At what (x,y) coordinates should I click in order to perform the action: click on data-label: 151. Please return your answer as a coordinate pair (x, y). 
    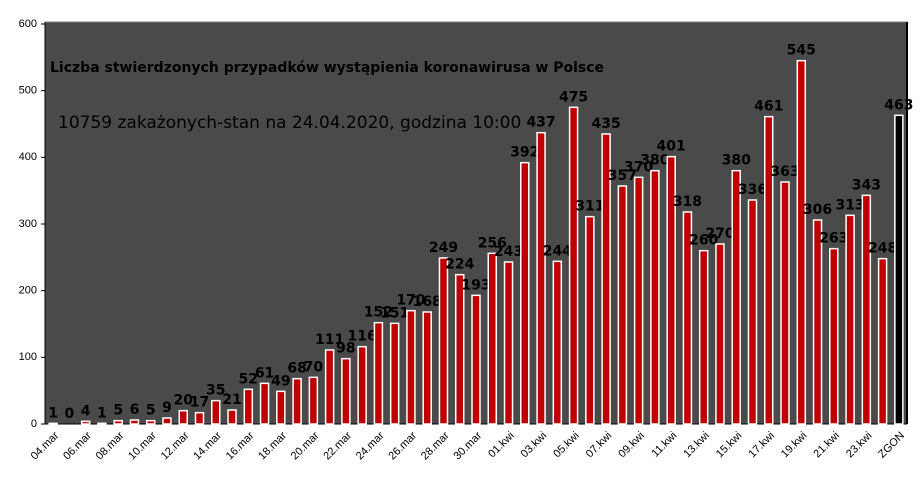
    Looking at the image, I should click on (394, 313).